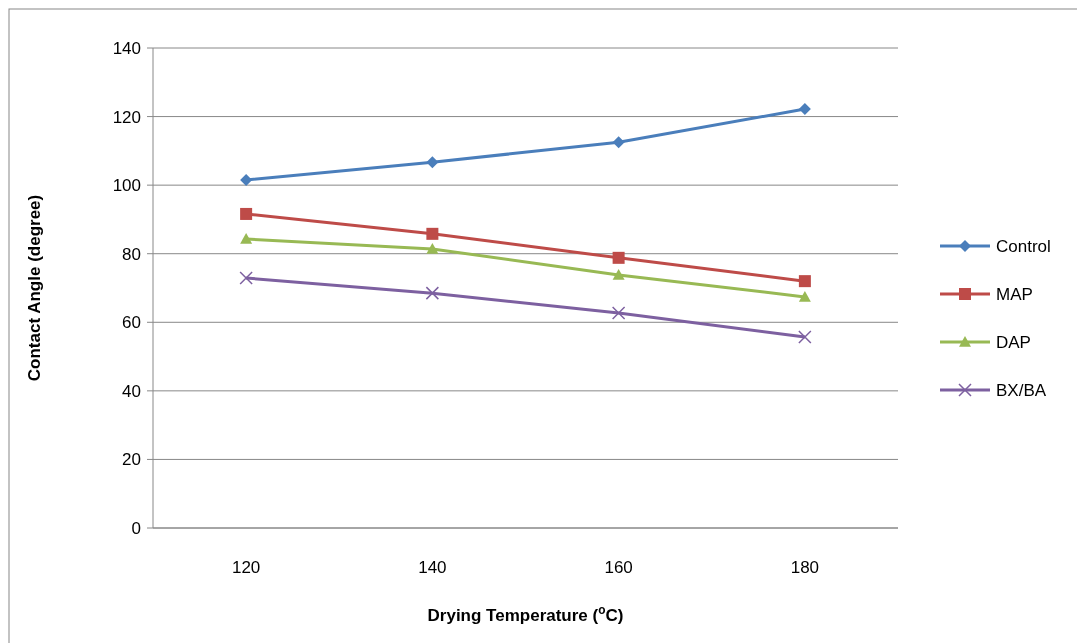 The height and width of the screenshot is (643, 1077). Describe the element at coordinates (525, 614) in the screenshot. I see `x-axis-title: Drying Temperature ($^{o}$C)` at that location.